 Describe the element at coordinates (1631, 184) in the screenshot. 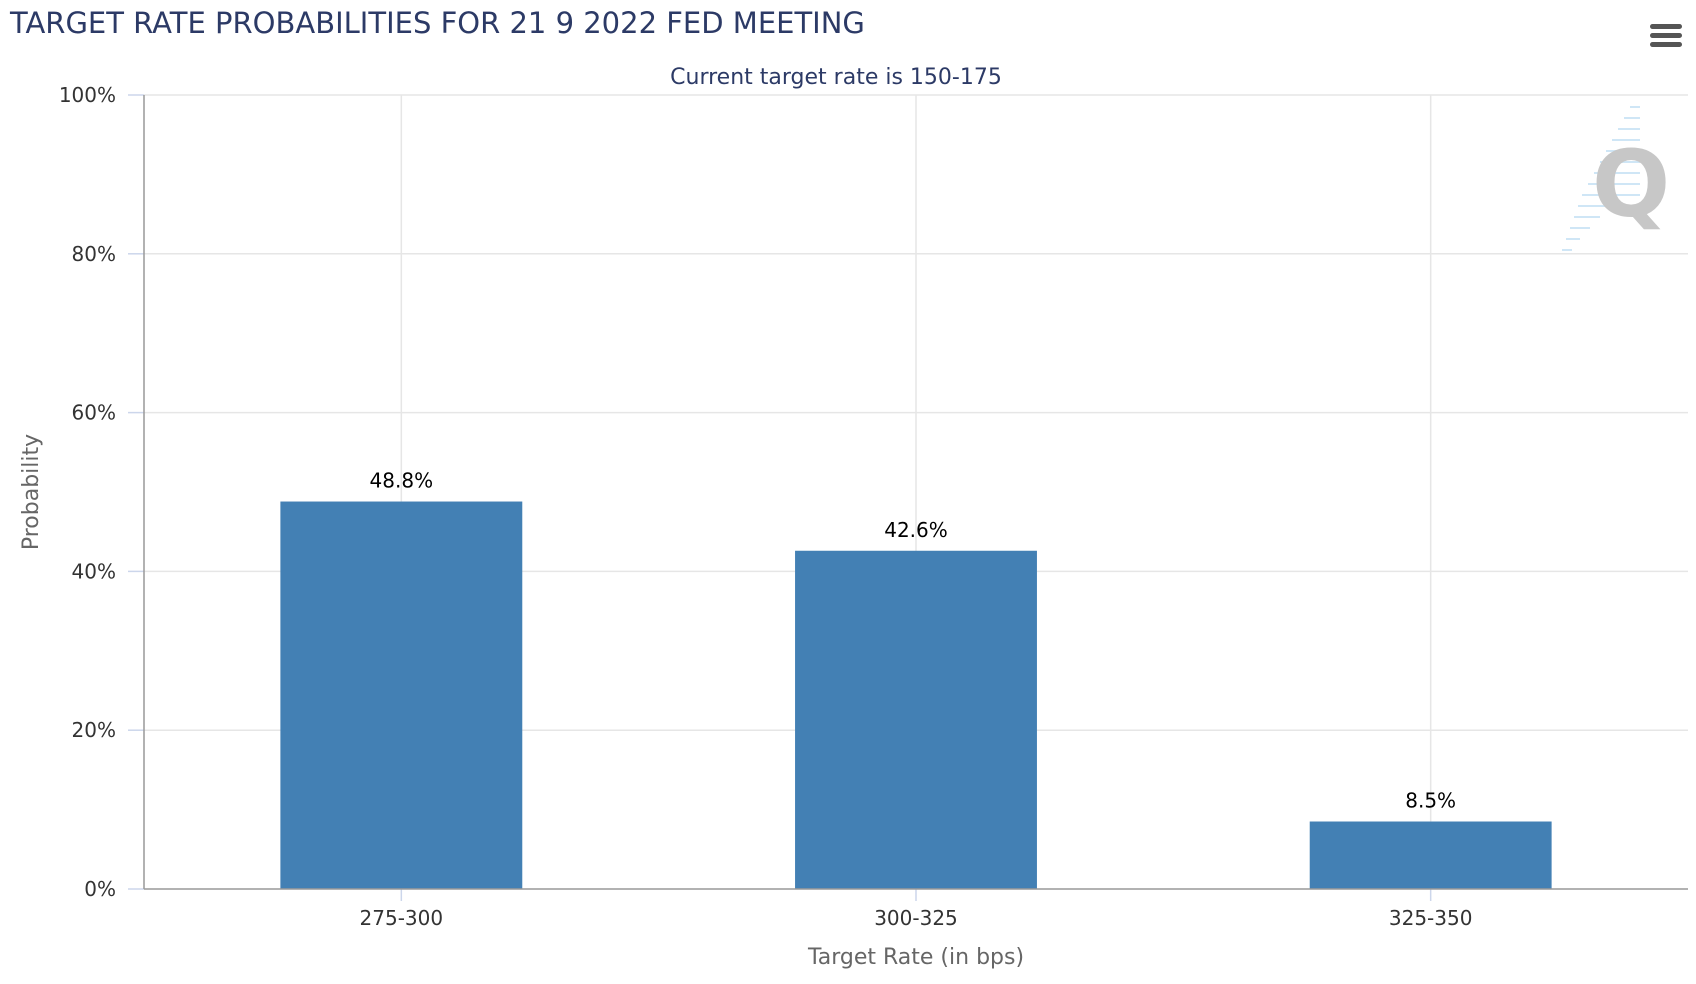

I see `watermark-letter: Q` at that location.